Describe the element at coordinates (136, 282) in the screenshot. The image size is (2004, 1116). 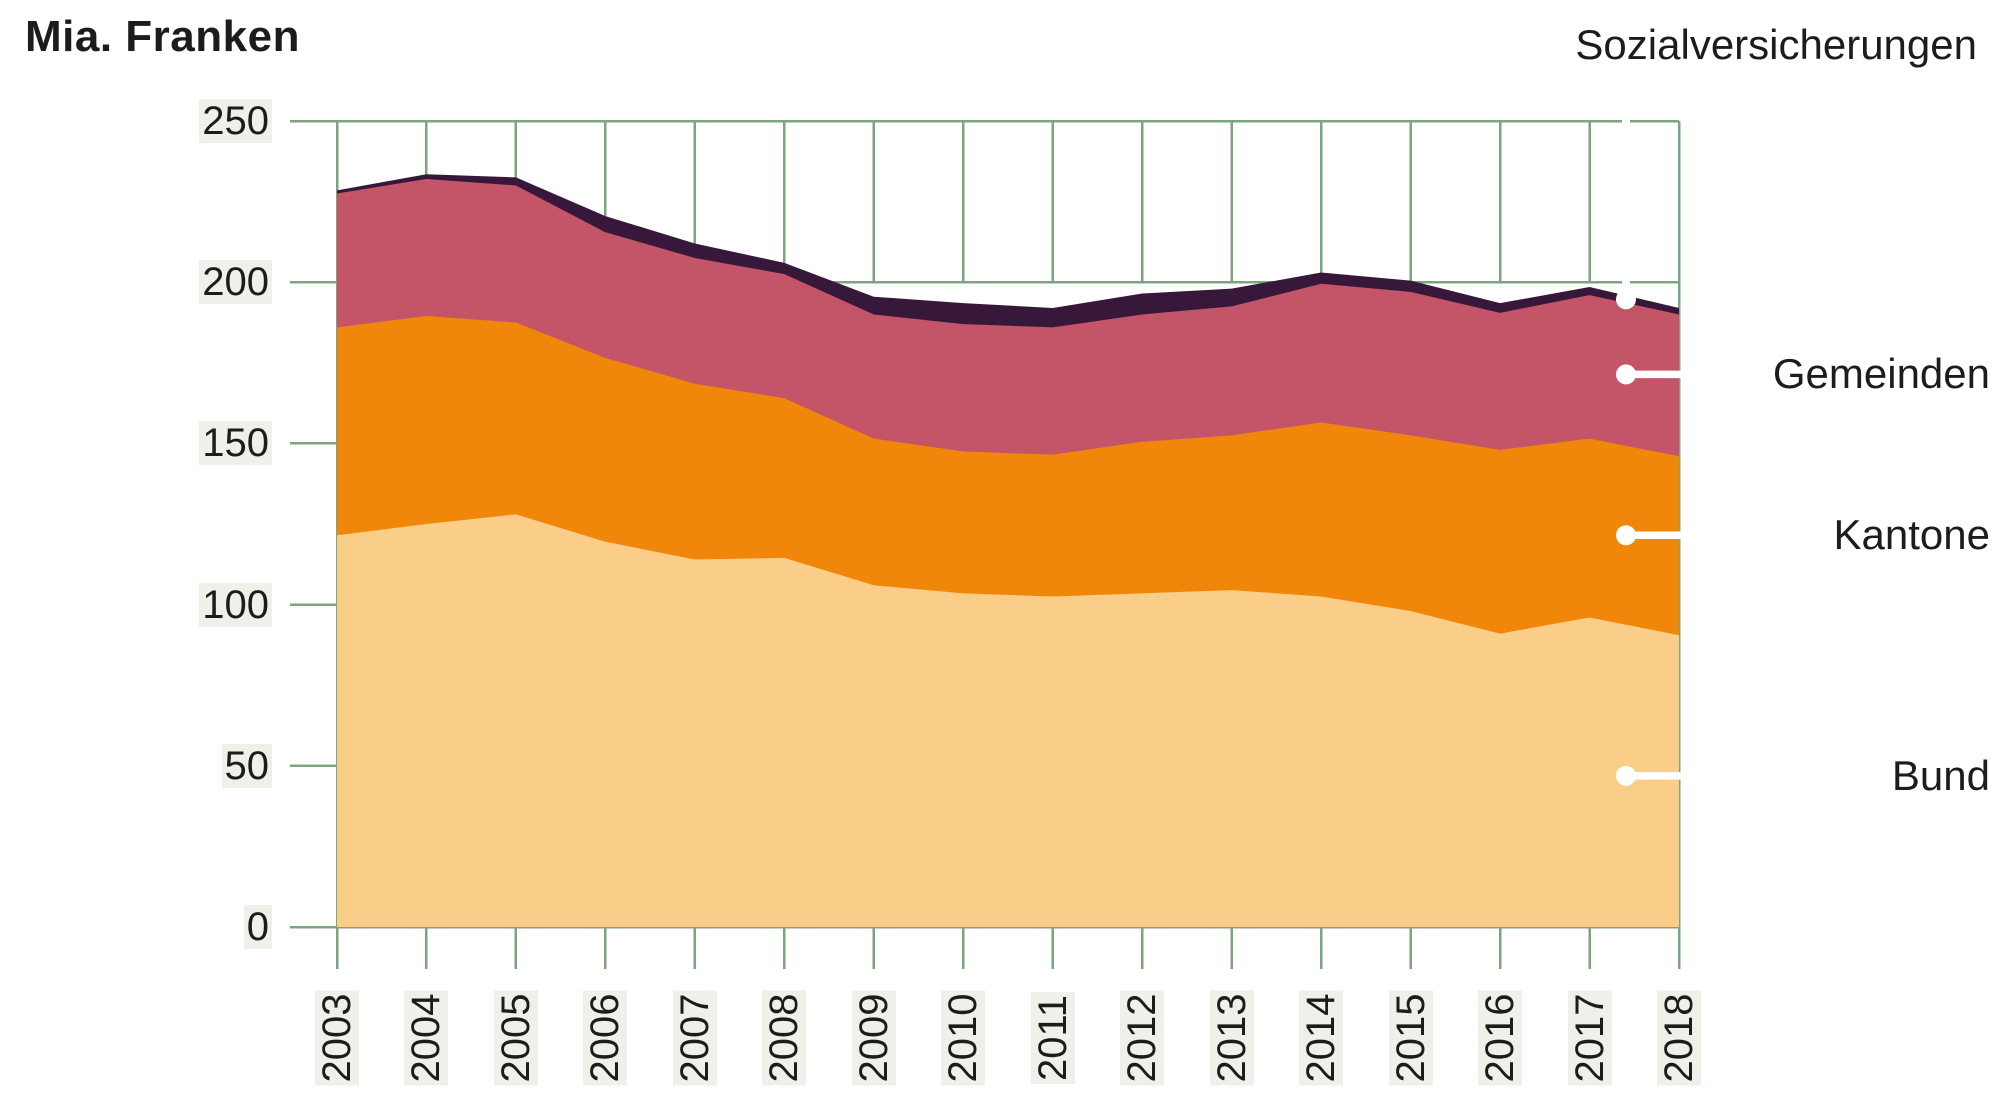
I see `y-tick-label-200: 200` at that location.